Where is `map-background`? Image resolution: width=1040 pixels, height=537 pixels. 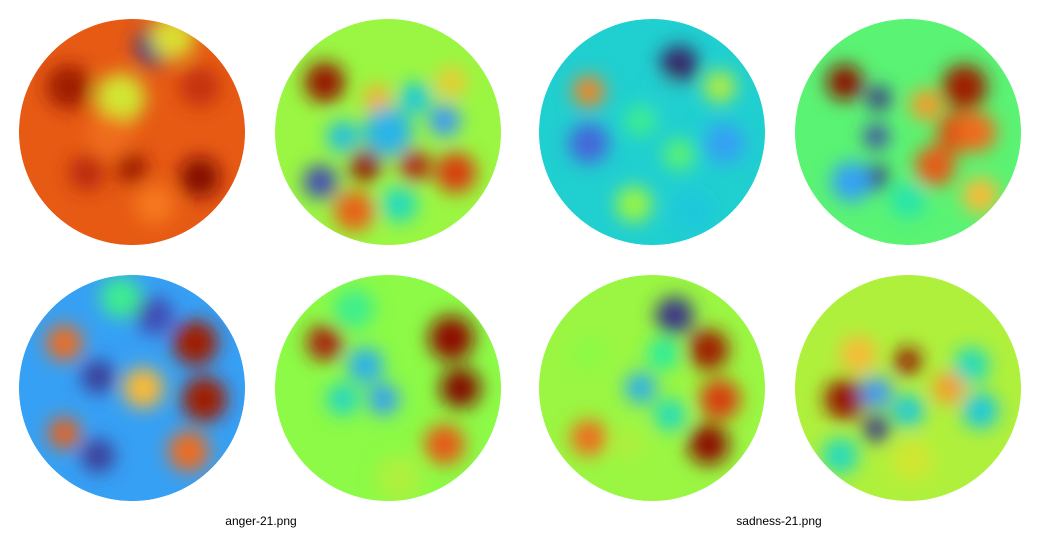
map-background is located at coordinates (132, 132).